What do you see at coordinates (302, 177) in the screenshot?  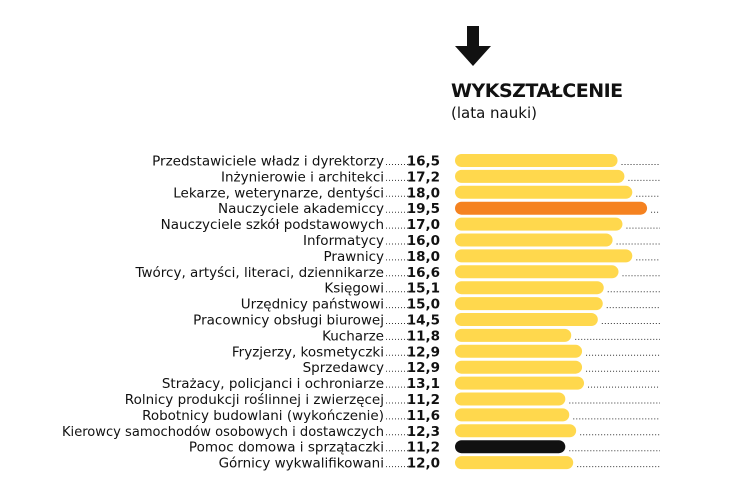 I see `category-label: Inżynierowie i architekci` at bounding box center [302, 177].